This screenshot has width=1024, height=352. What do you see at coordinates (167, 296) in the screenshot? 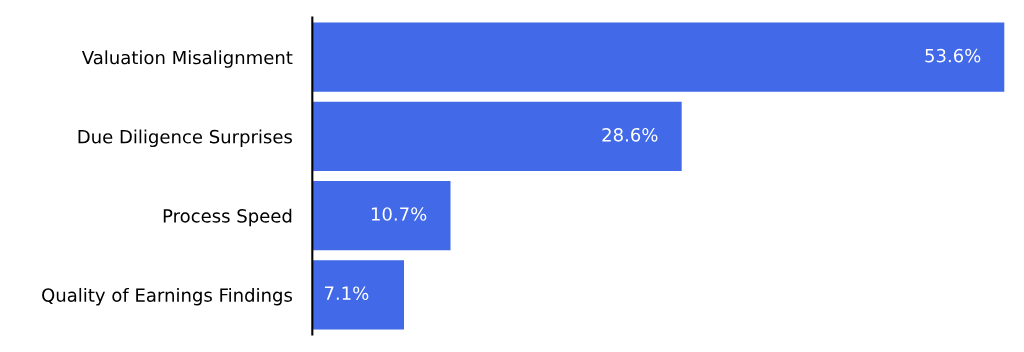
I see `y-tick-label: Quality of Earnings Findings` at bounding box center [167, 296].